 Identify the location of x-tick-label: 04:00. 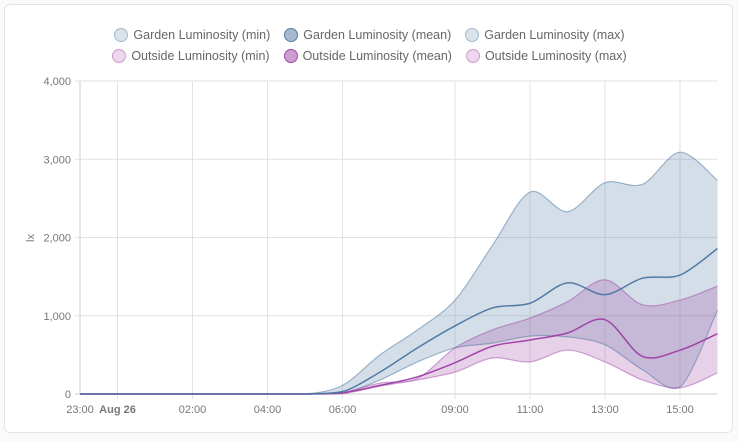
(268, 410).